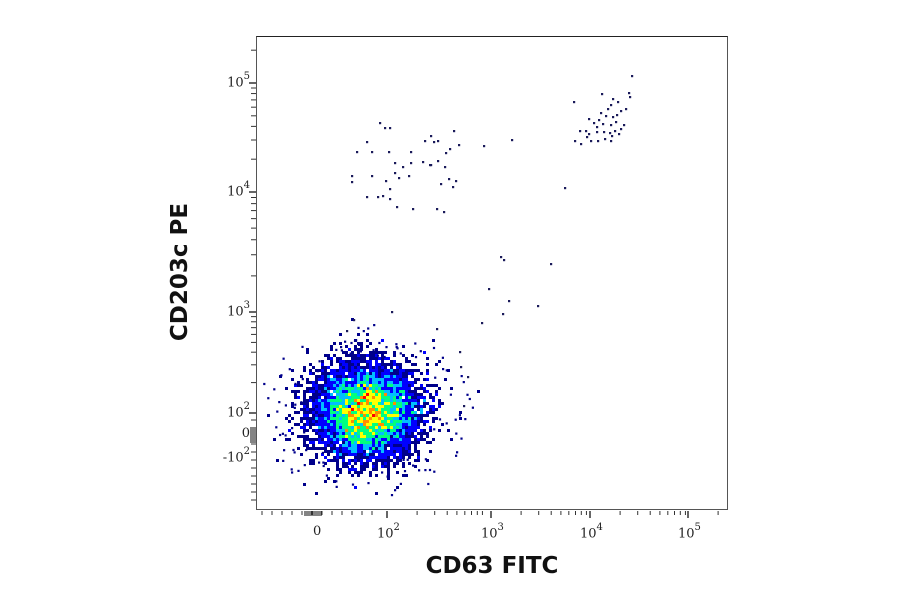  I want to click on y-tick-label: 10², so click(238, 411).